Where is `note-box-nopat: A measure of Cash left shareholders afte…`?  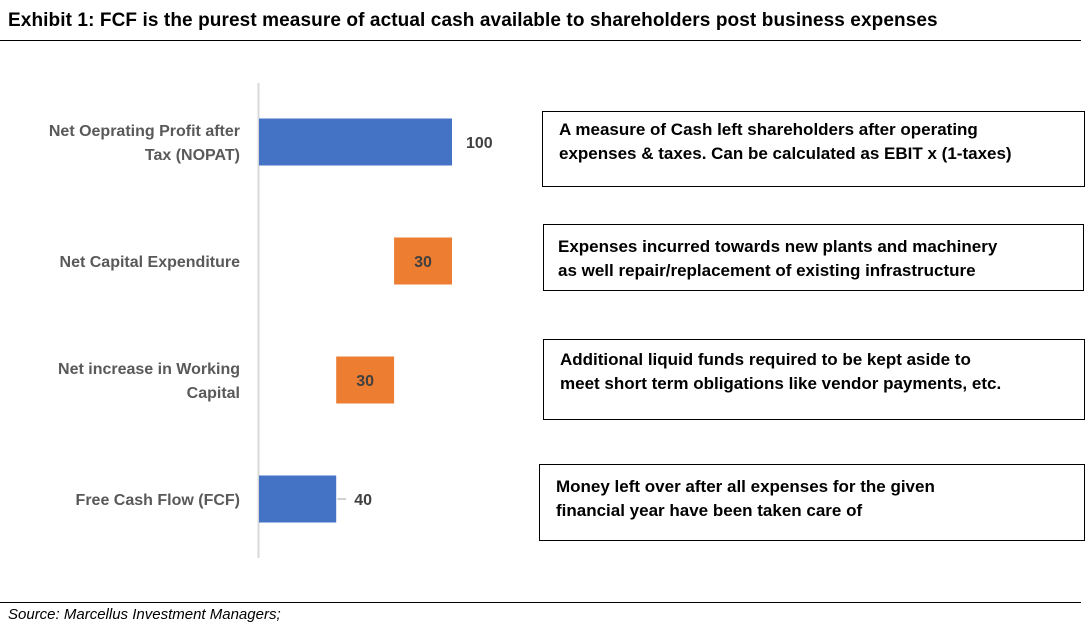 note-box-nopat: A measure of Cash left shareholders afte… is located at coordinates (813, 149).